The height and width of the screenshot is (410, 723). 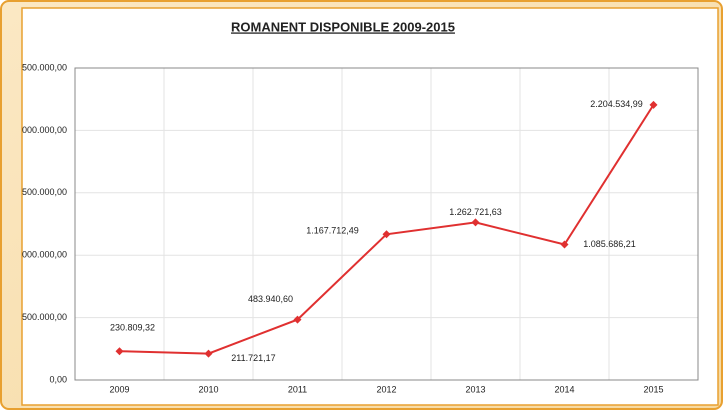 I want to click on y-tick-label: 1.500.000,00, so click(x=40, y=192).